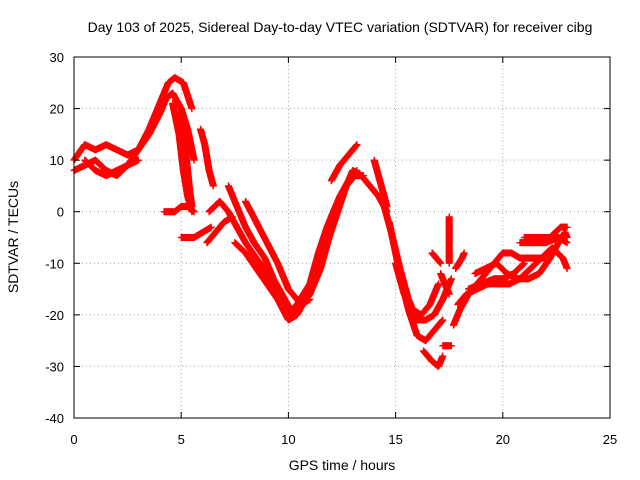  Describe the element at coordinates (288, 439) in the screenshot. I see `x-tick-label: 10` at that location.